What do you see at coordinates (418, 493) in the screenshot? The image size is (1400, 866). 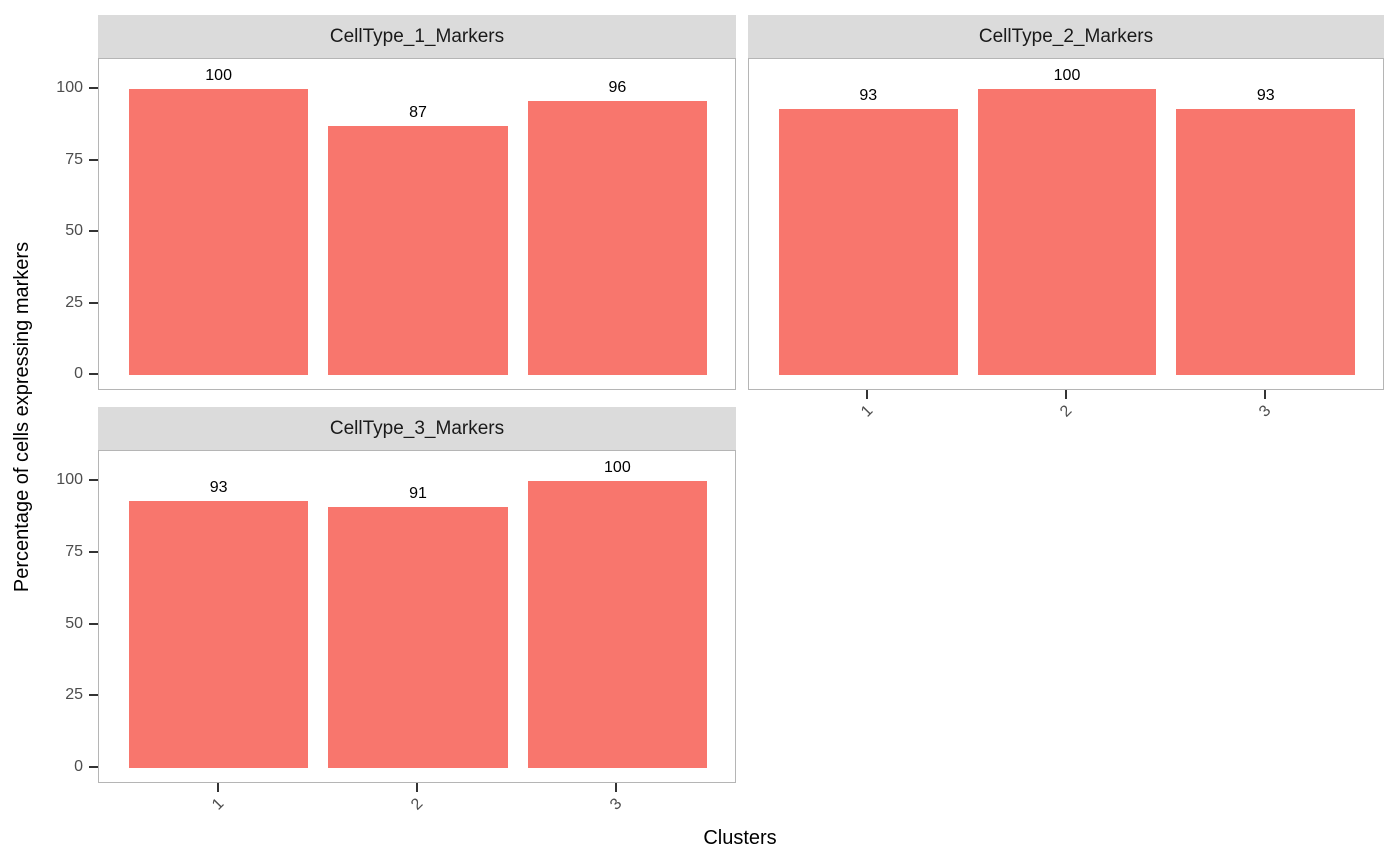 I see `bar-value-label: 91` at bounding box center [418, 493].